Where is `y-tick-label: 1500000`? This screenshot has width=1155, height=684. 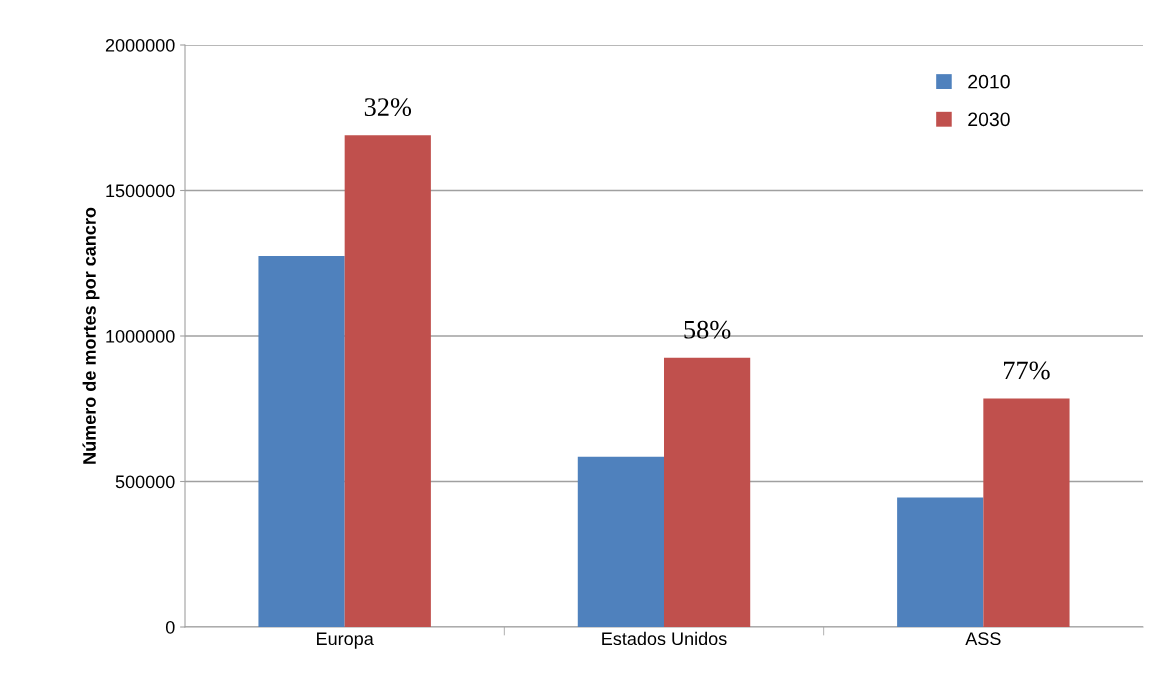
y-tick-label: 1500000 is located at coordinates (140, 191).